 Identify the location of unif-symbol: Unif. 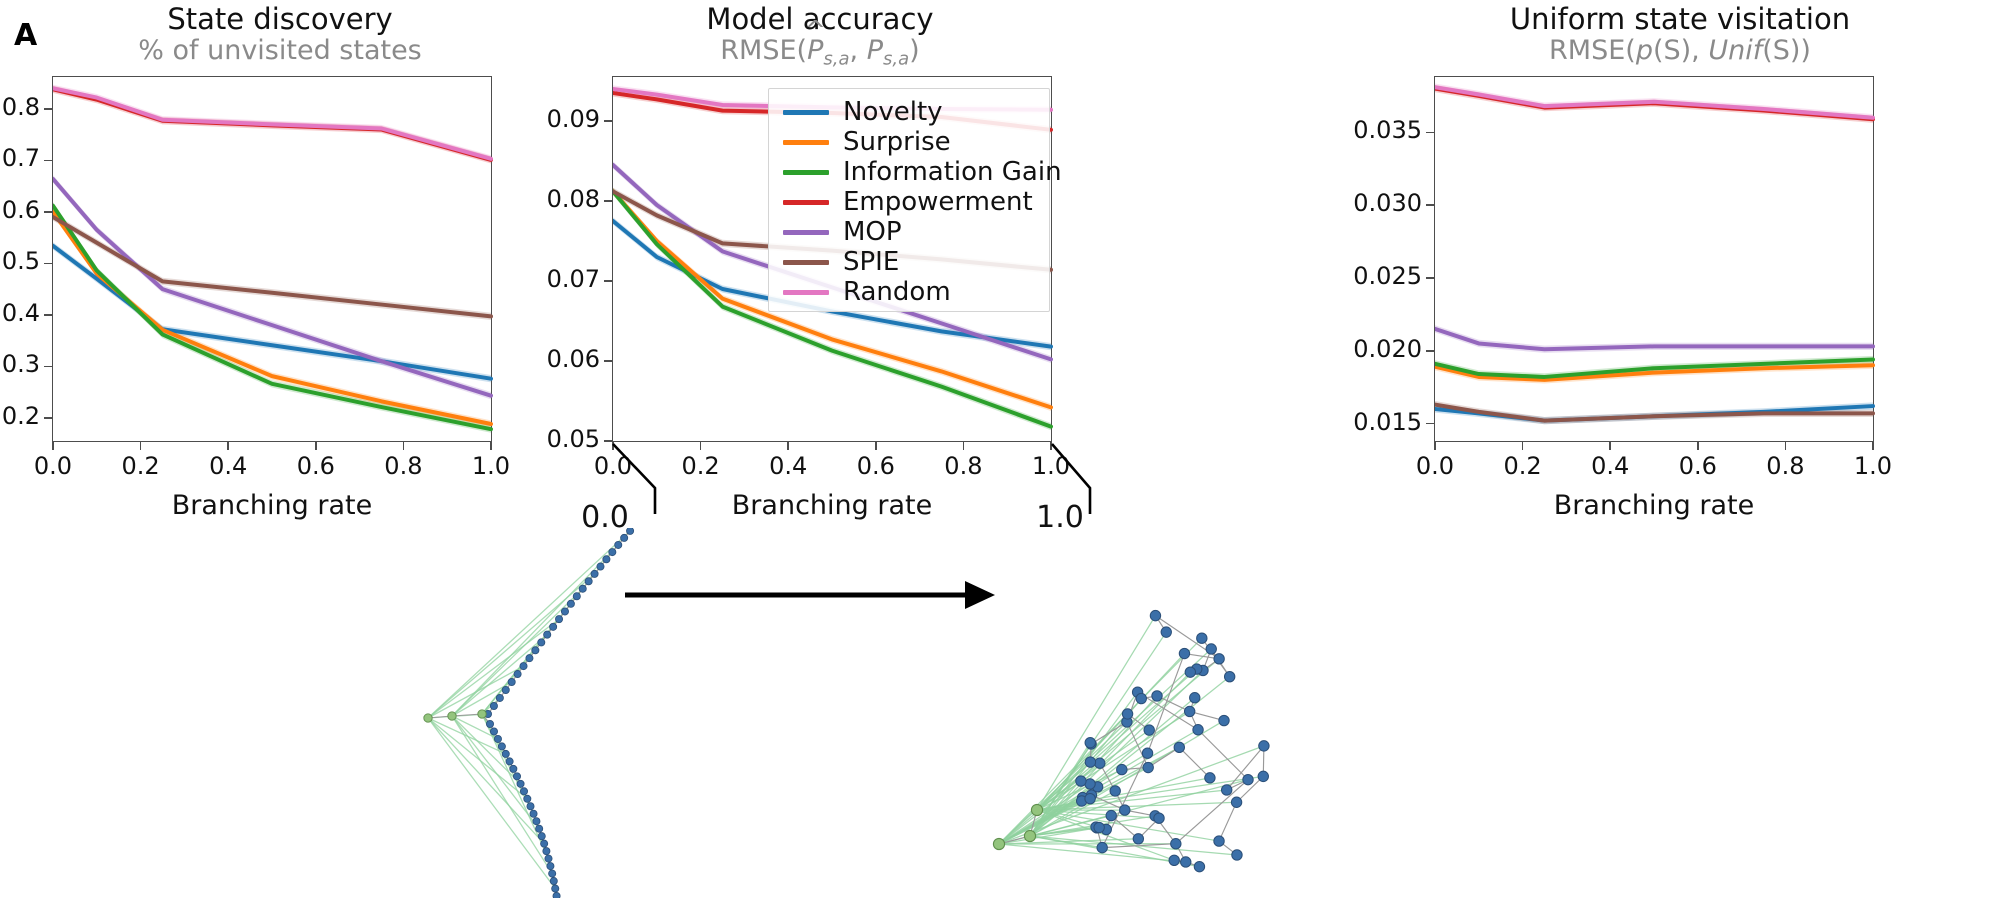
(1735, 50).